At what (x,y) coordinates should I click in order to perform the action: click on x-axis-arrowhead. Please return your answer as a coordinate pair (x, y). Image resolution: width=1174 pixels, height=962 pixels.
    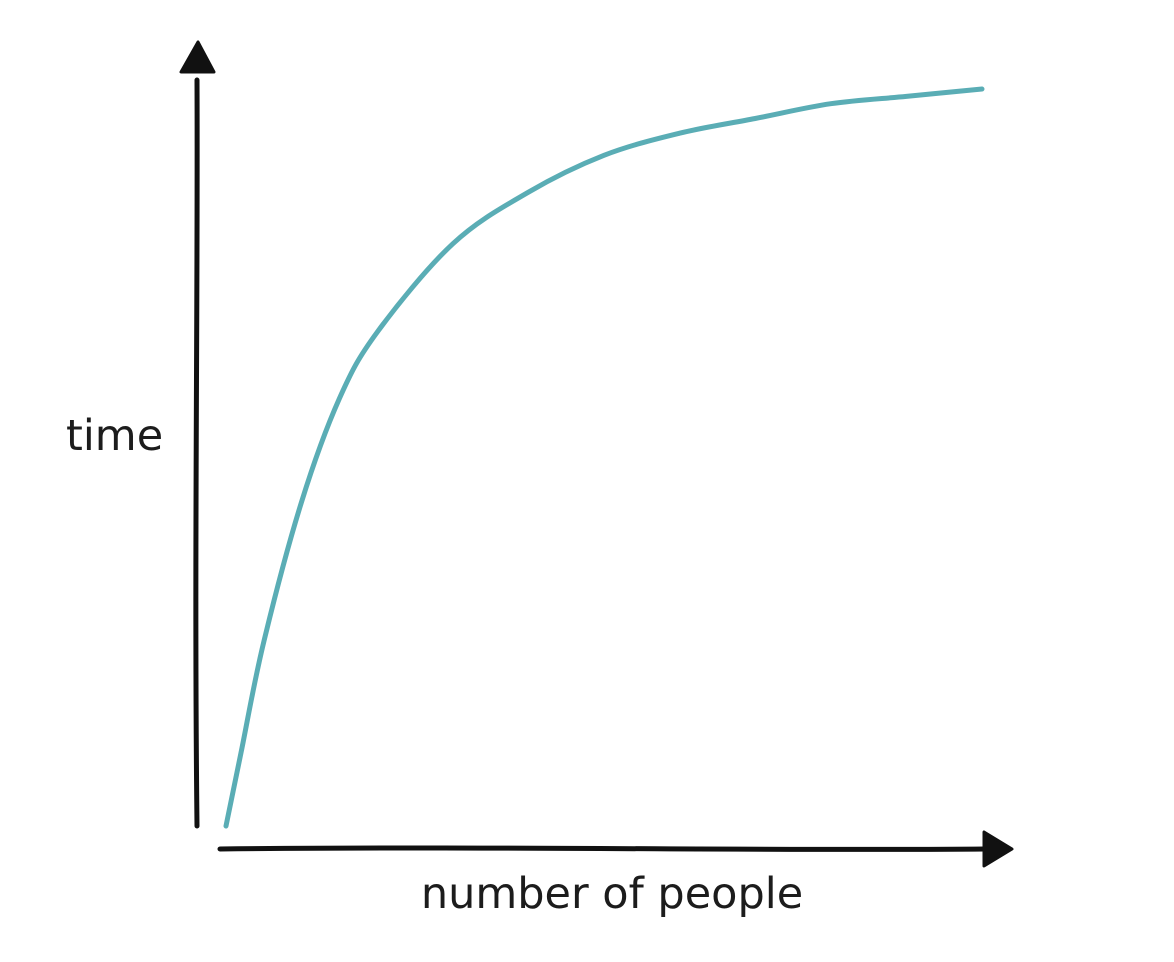
    Looking at the image, I should click on (998, 849).